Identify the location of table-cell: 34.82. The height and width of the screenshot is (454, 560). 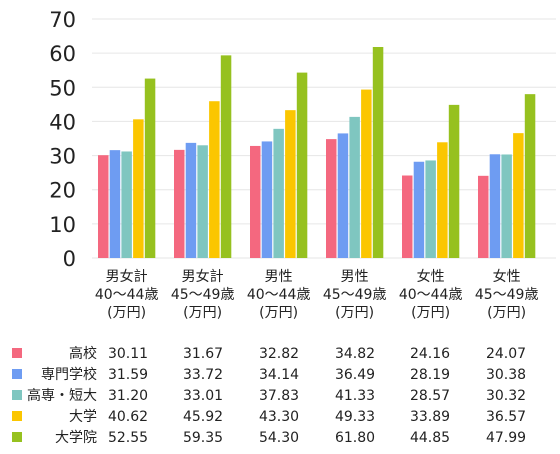
(355, 354).